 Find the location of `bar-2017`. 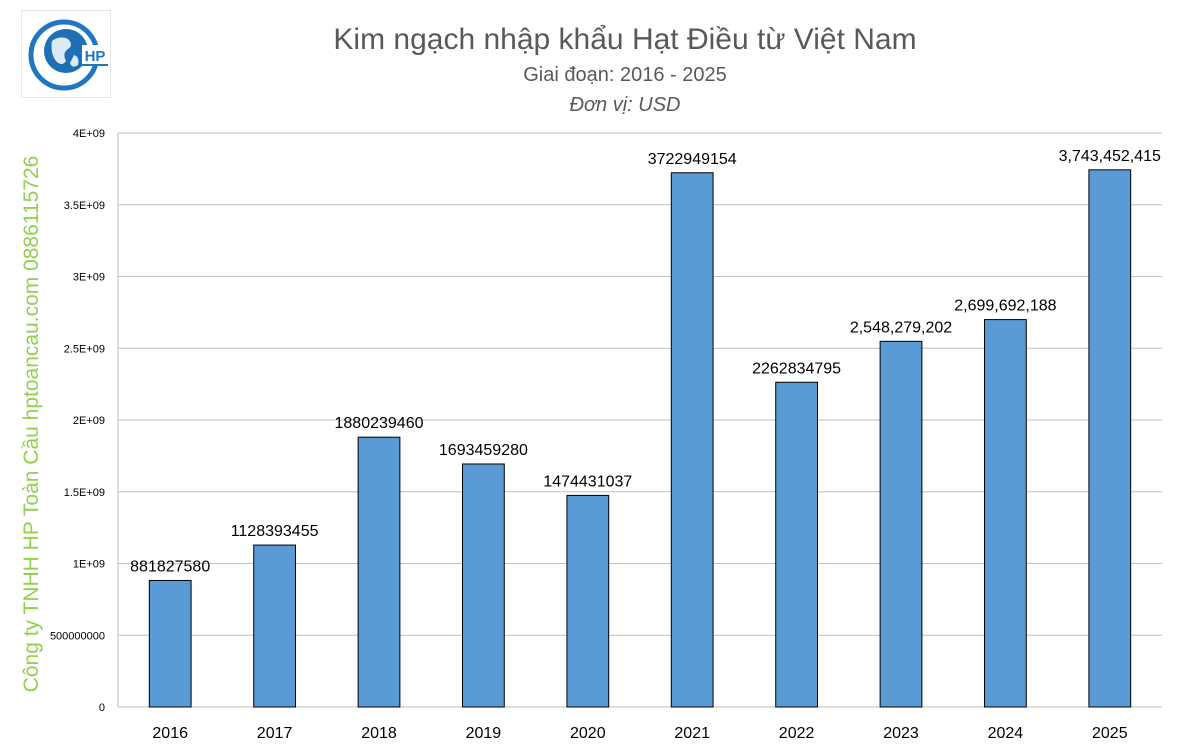

bar-2017 is located at coordinates (274, 626).